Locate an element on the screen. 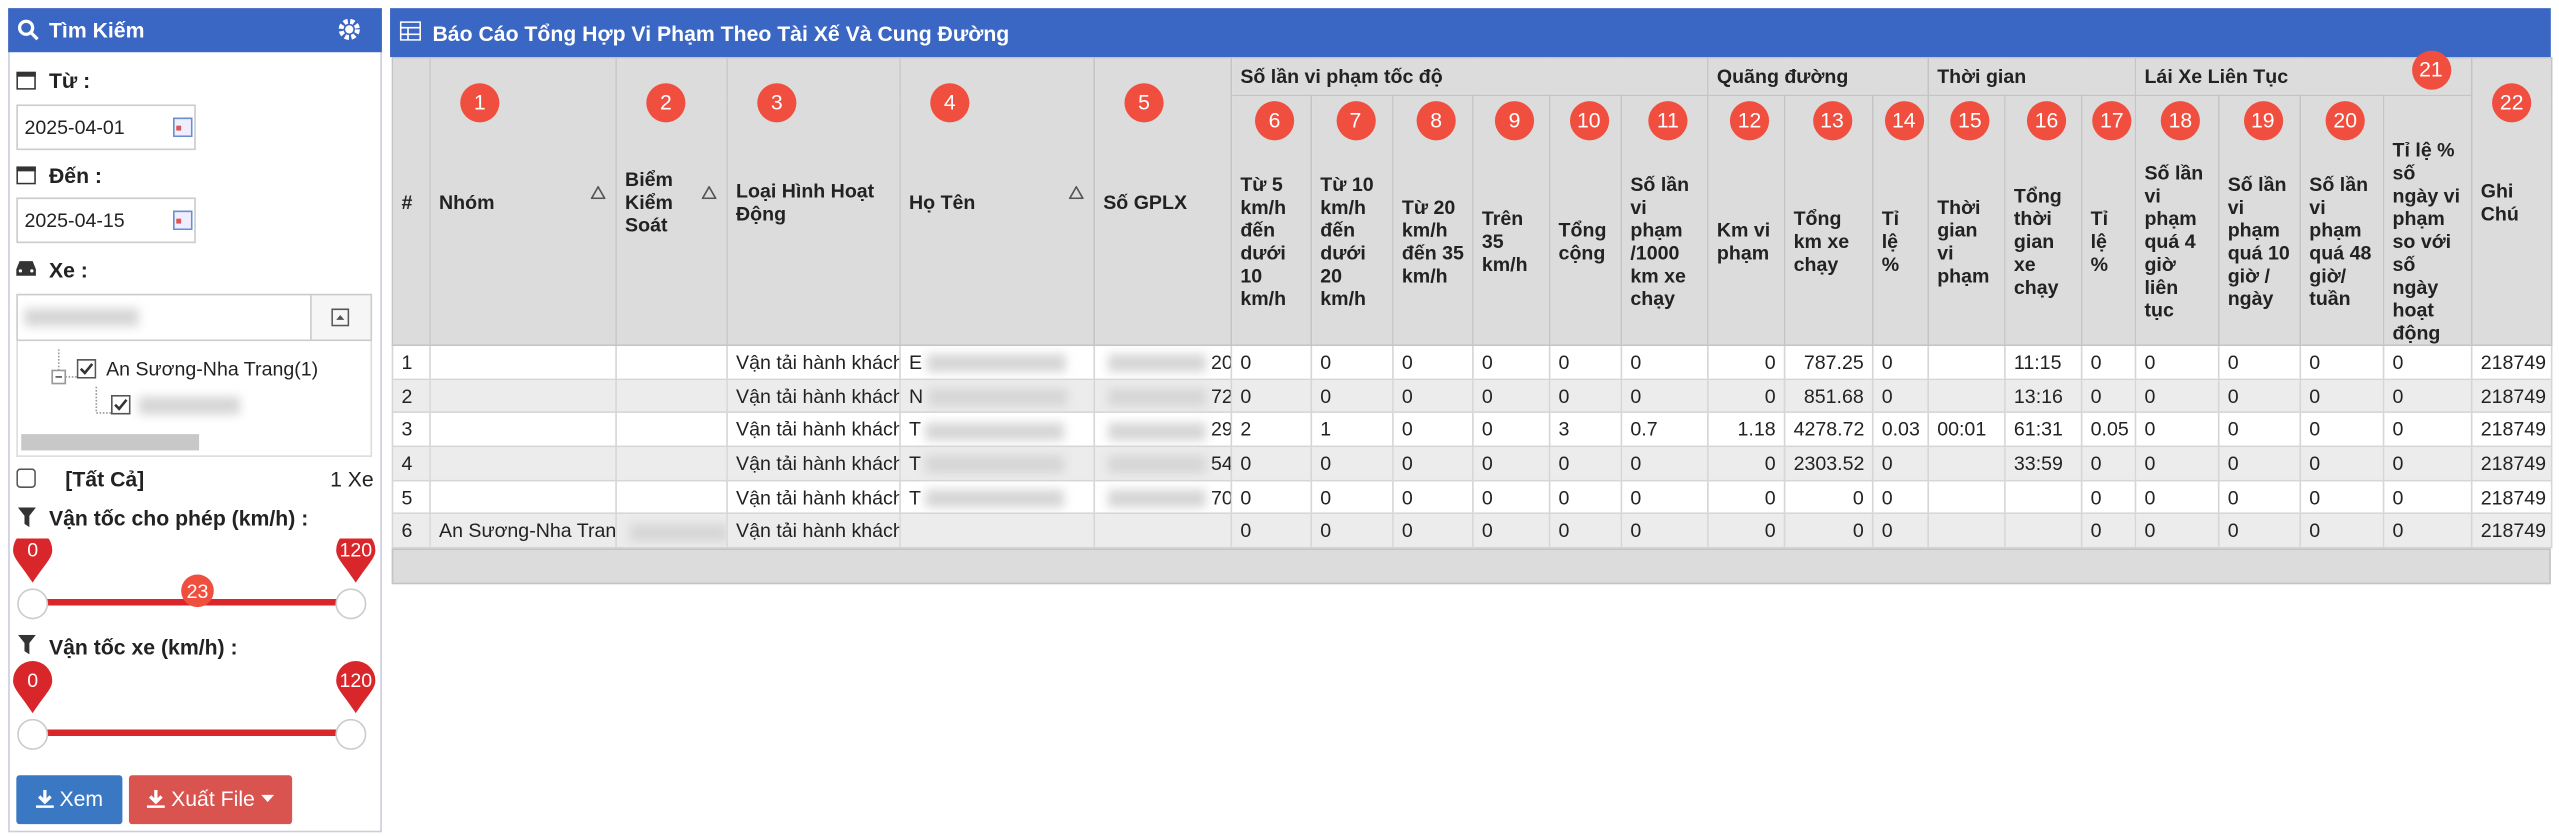 Image resolution: width=2559 pixels, height=836 pixels. collapse-button is located at coordinates (341, 317).